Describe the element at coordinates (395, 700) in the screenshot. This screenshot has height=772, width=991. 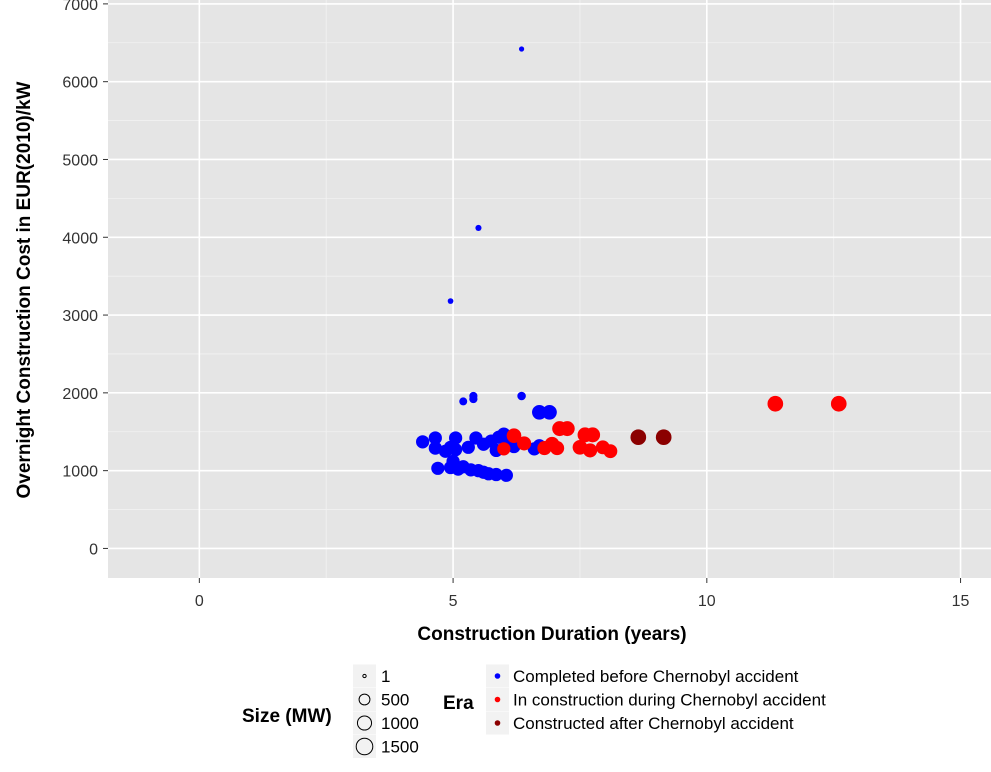
I see `size-legend-label: 500` at that location.